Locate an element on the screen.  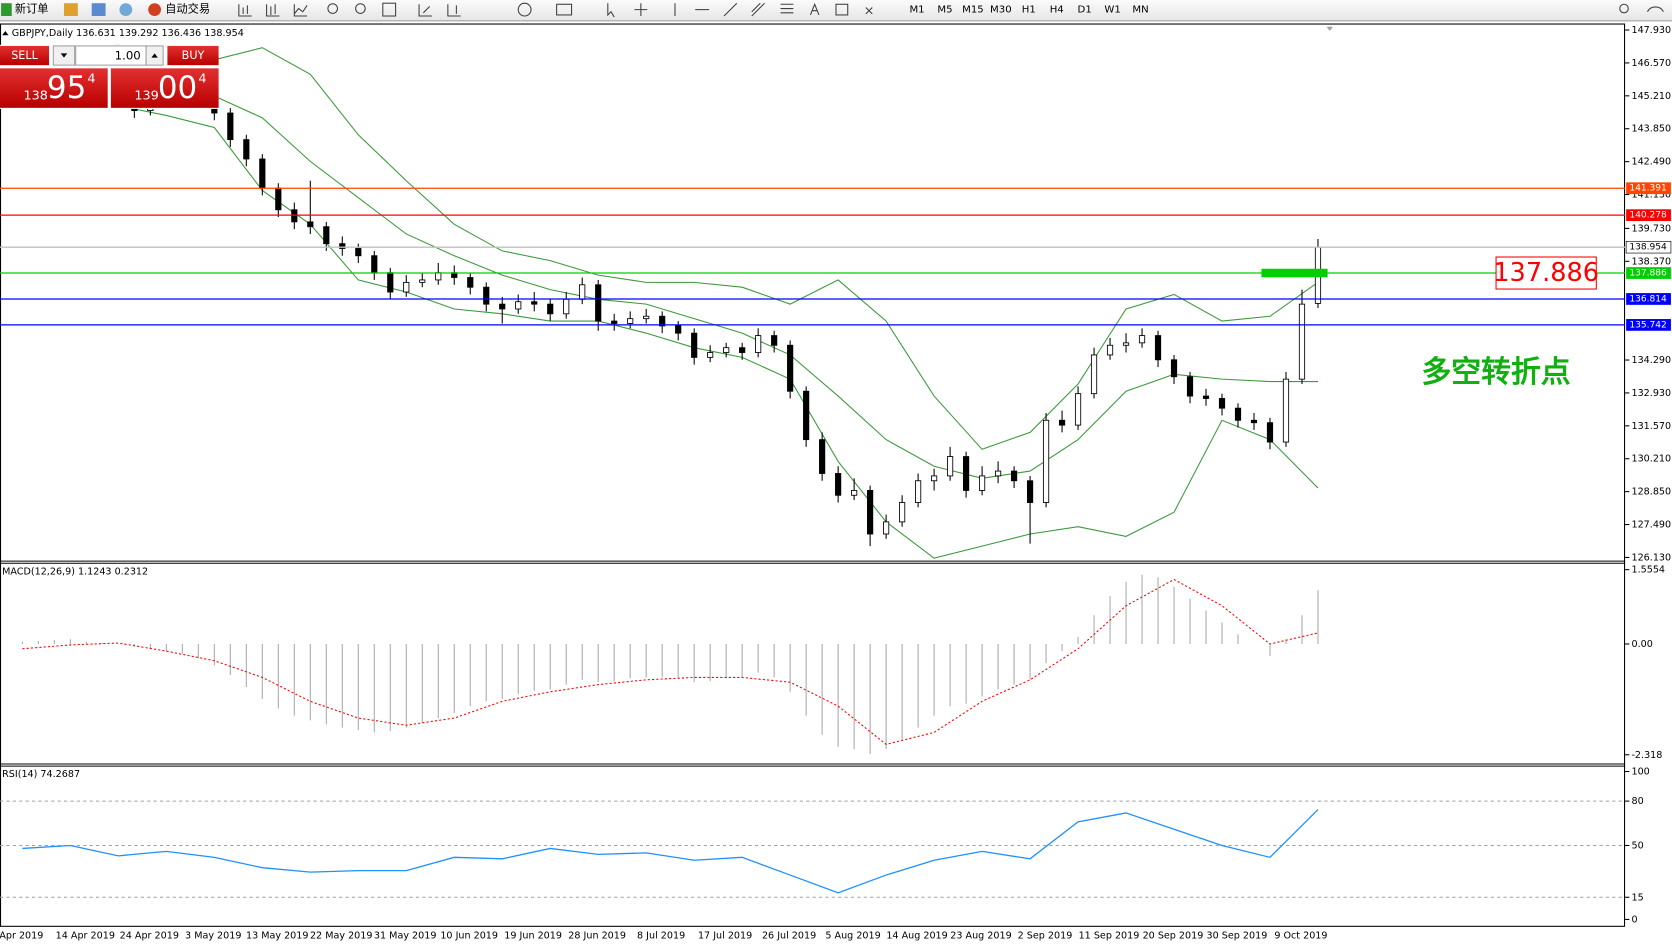
tool-fibo is located at coordinates (787, 8).